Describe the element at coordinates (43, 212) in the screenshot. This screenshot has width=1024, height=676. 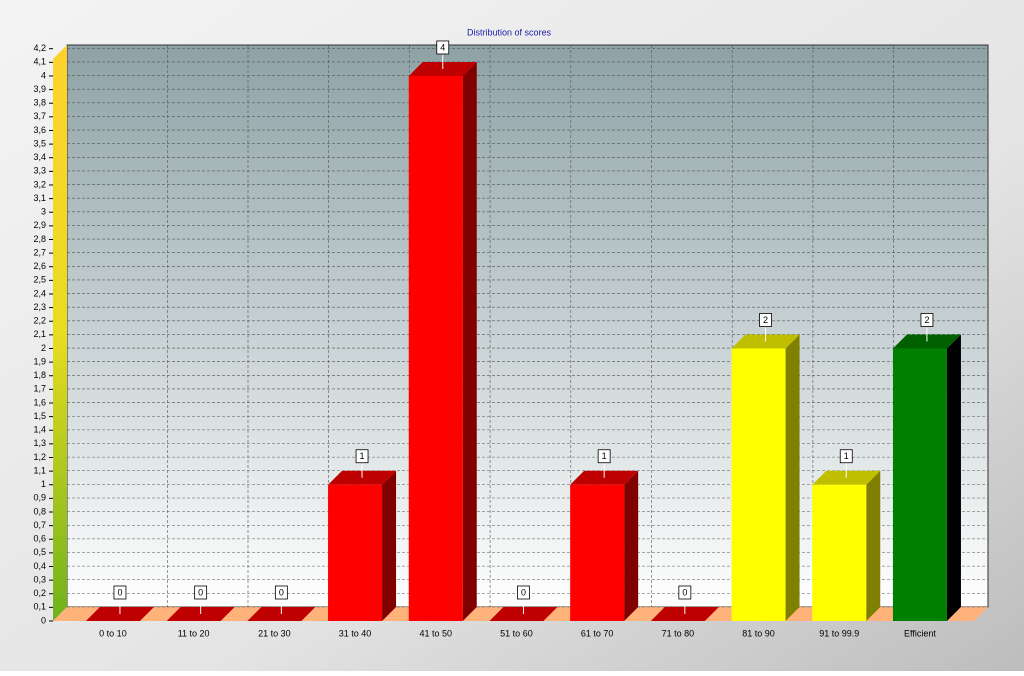
I see `y-tick-label: 3` at that location.